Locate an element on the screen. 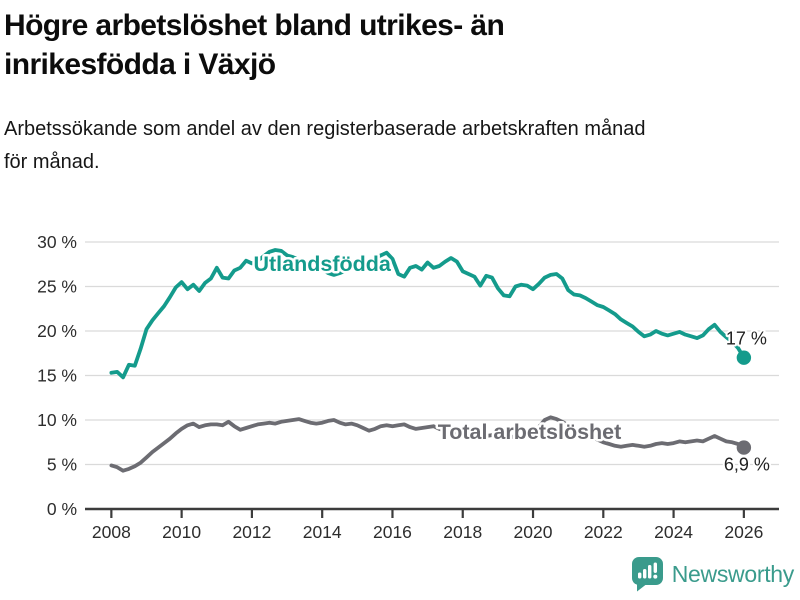 The image size is (800, 600). y-axis-tick-label: 20 % is located at coordinates (57, 331).